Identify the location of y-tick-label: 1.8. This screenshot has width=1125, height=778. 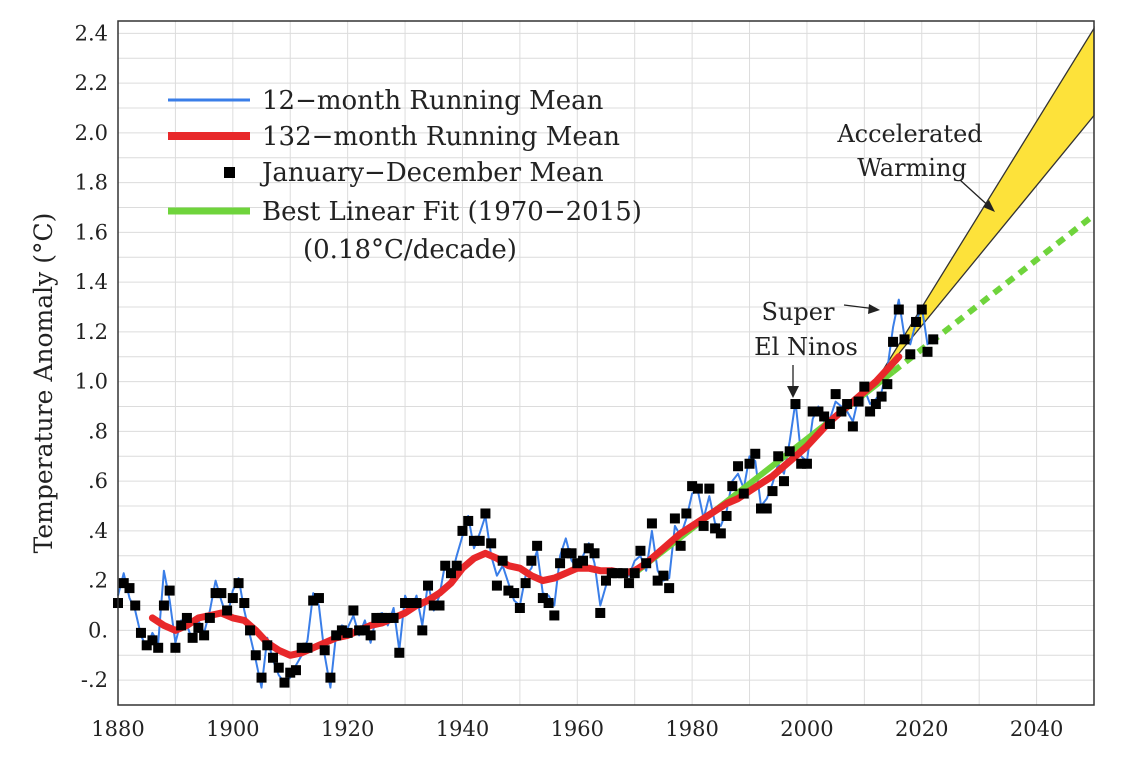
(91, 183).